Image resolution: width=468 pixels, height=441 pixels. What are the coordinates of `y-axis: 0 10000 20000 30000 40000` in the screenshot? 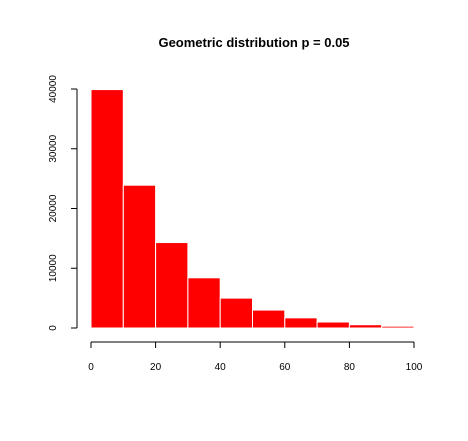 It's located at (63, 203).